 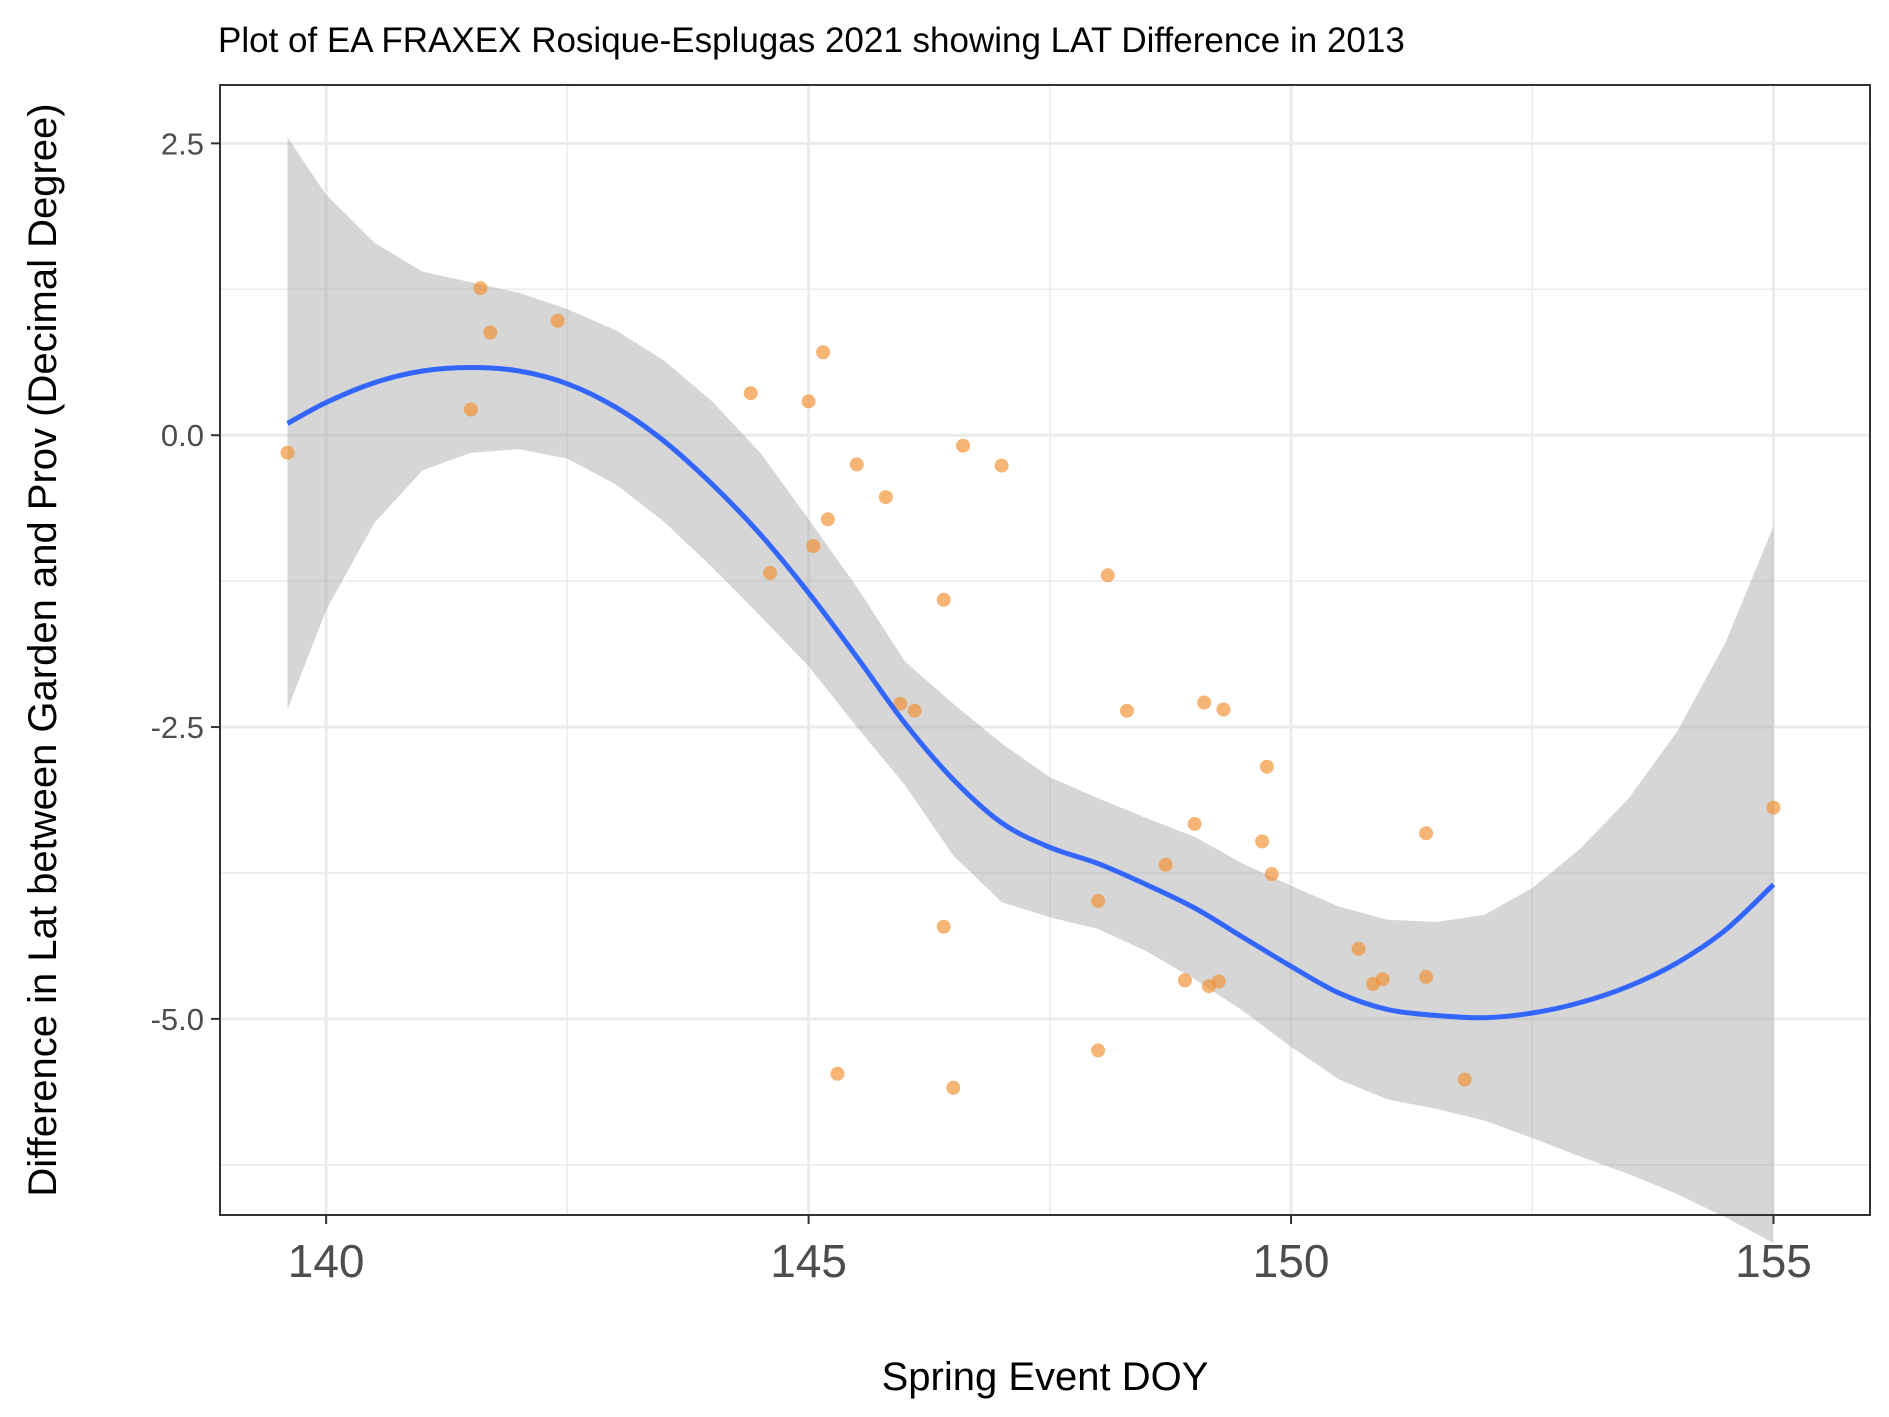 What do you see at coordinates (326, 1261) in the screenshot?
I see `x-tick-label: 140` at bounding box center [326, 1261].